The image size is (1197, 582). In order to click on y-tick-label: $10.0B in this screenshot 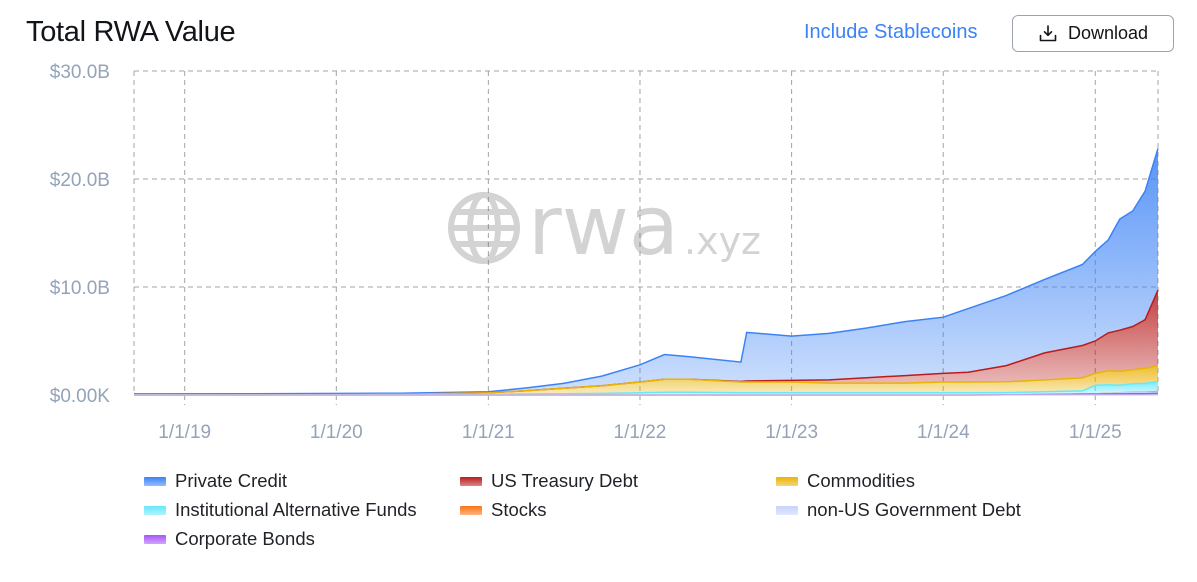, I will do `click(80, 288)`.